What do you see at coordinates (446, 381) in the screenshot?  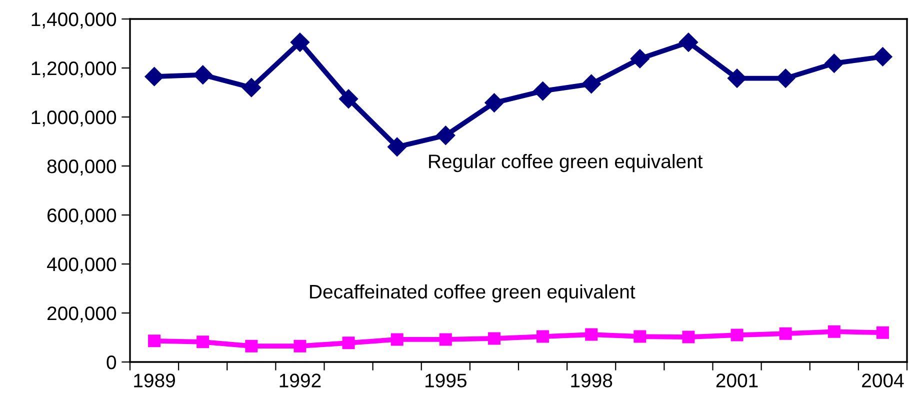 I see `x-tick-label: 1995` at bounding box center [446, 381].